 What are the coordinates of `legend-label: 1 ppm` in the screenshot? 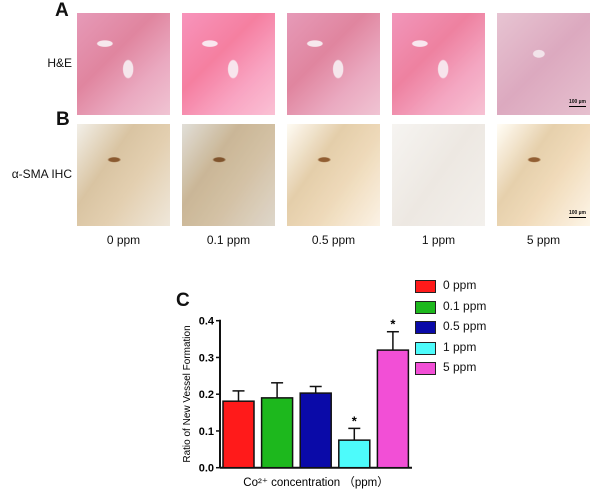 It's located at (460, 346).